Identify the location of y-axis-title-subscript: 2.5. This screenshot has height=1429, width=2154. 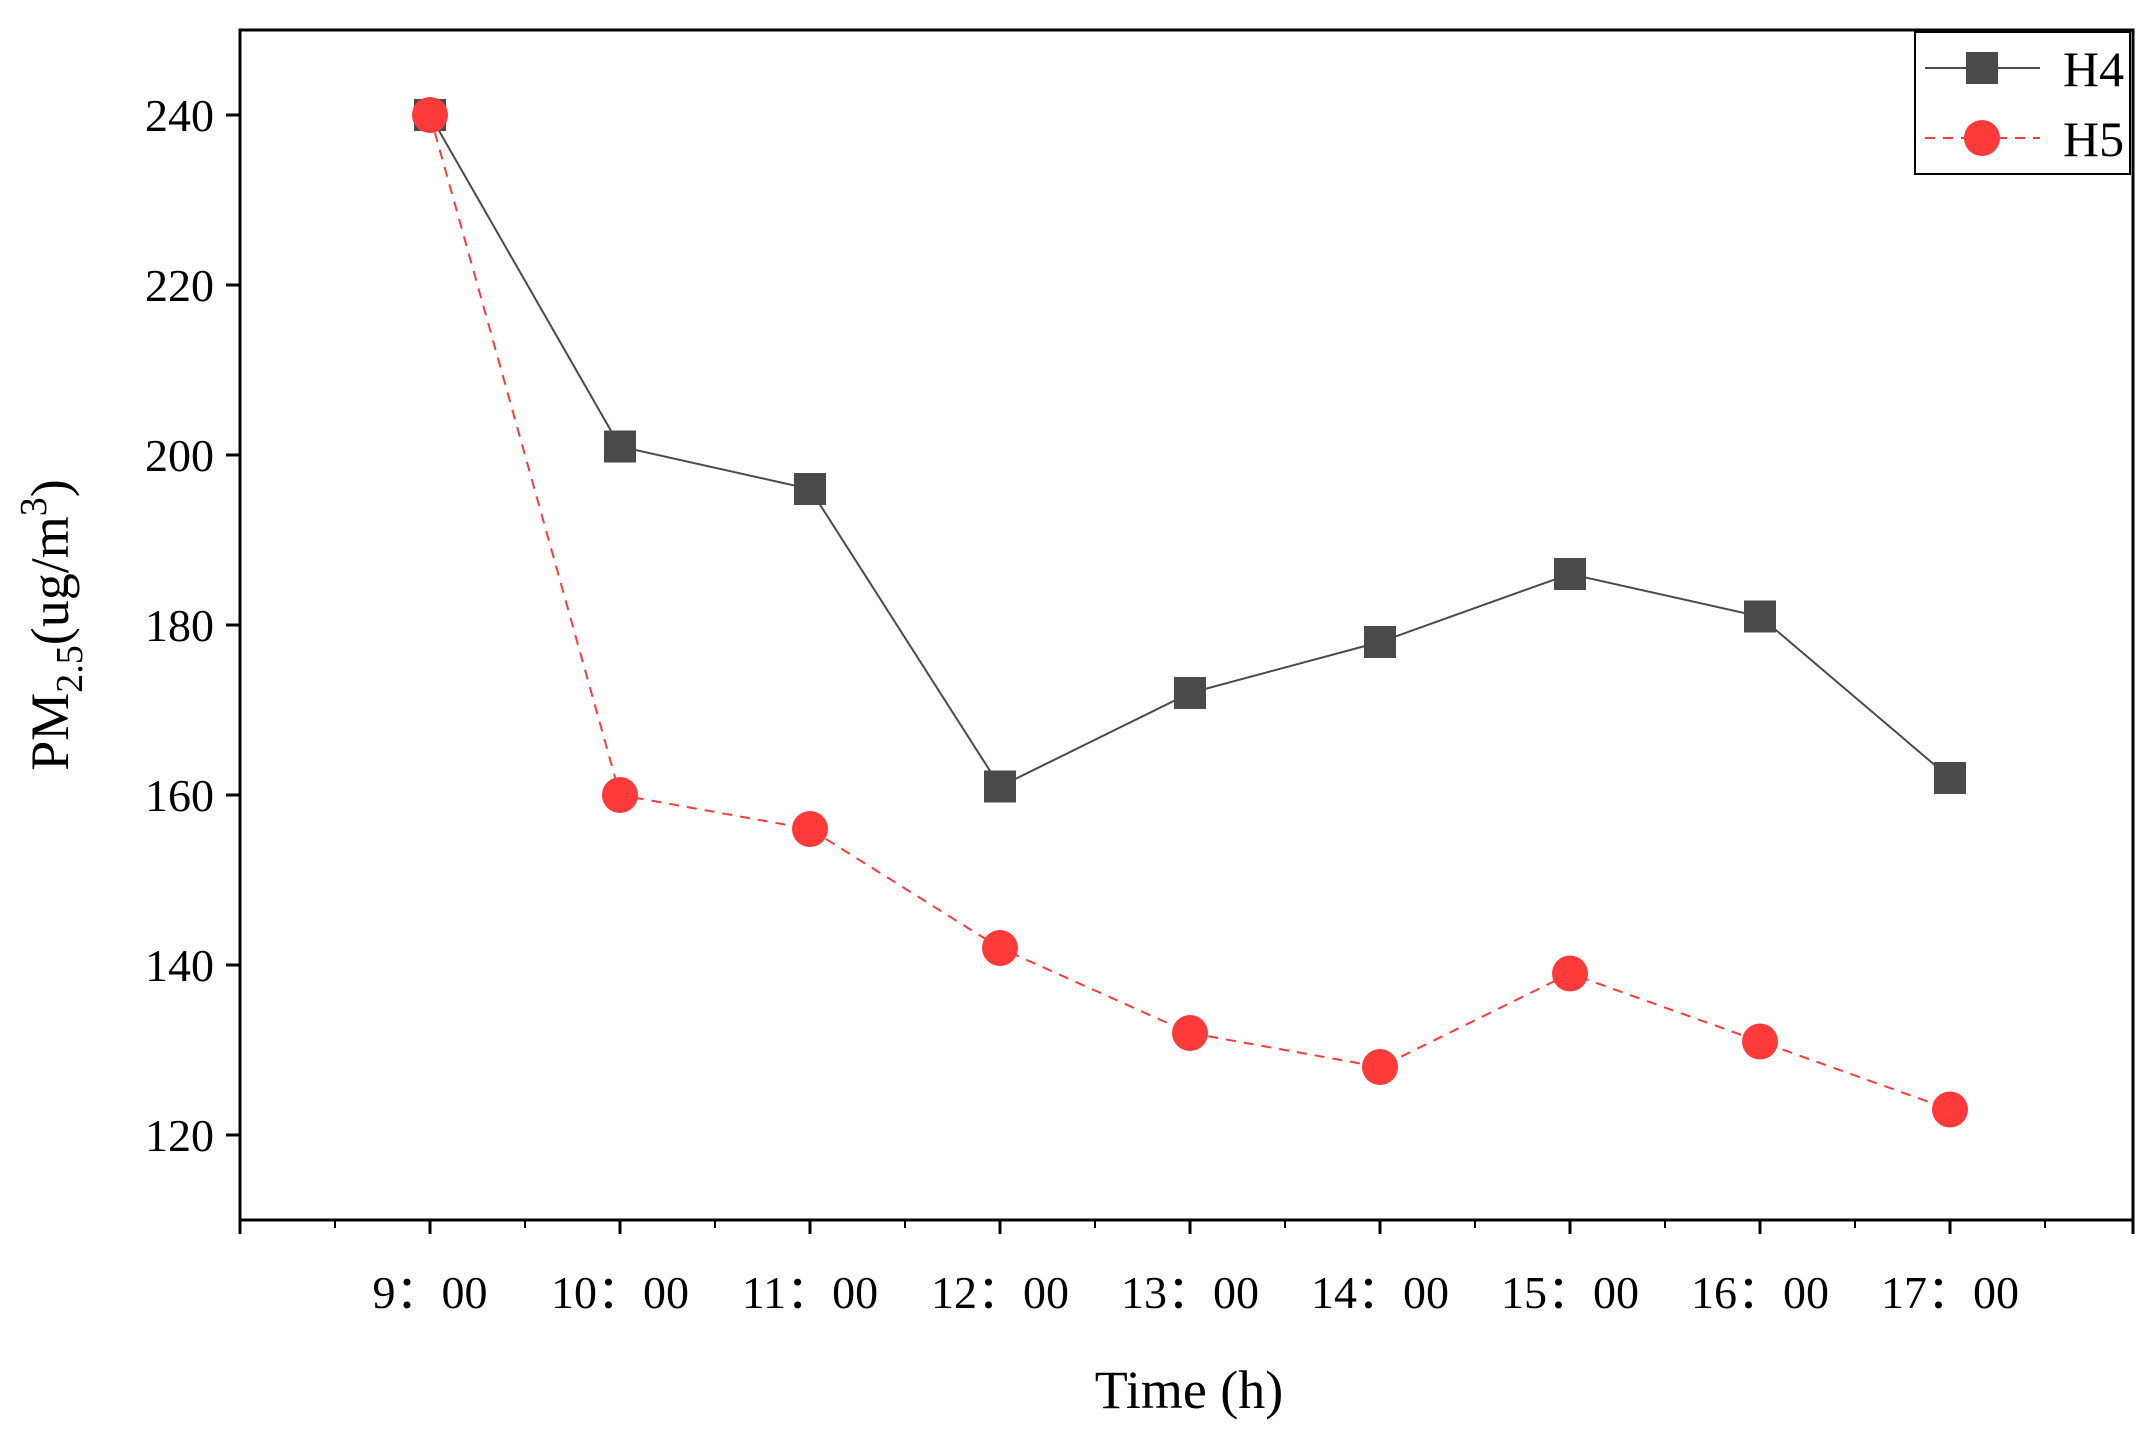
(70, 669).